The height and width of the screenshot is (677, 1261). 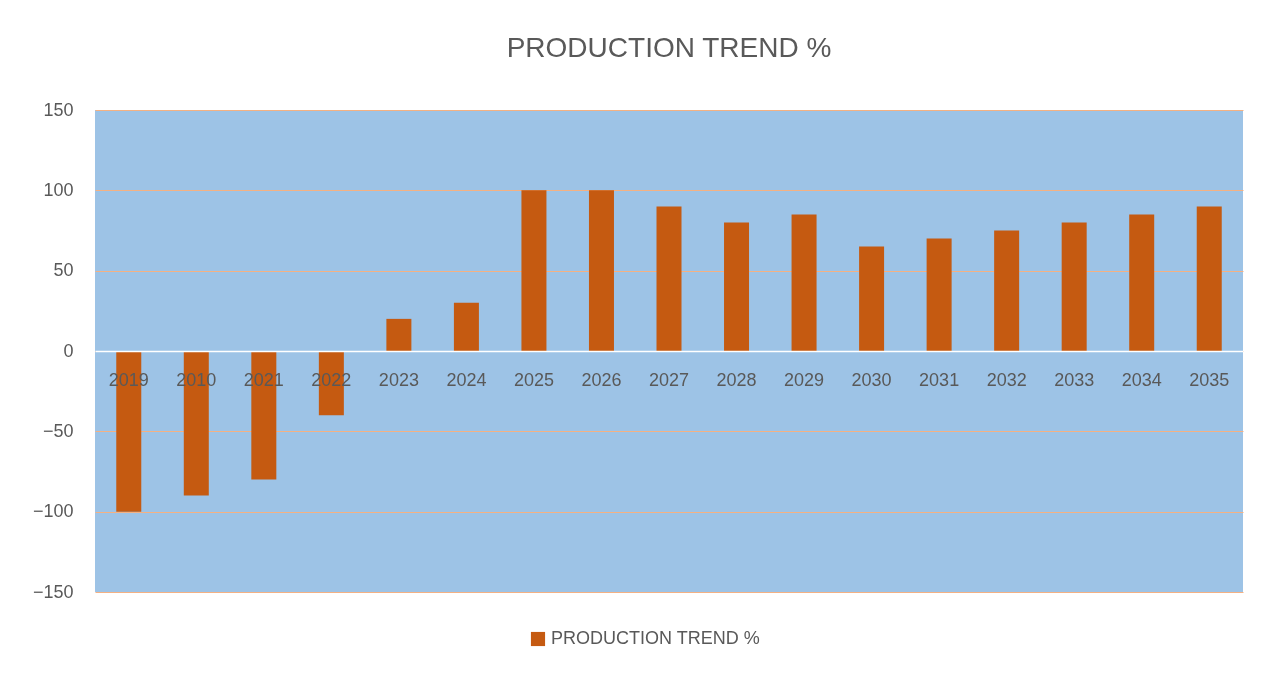 I want to click on y-tick-label: −100, so click(x=53, y=511).